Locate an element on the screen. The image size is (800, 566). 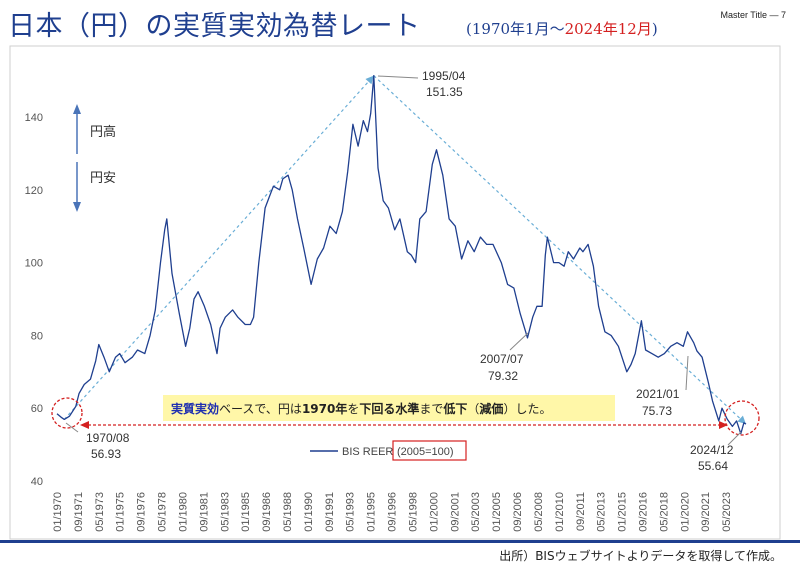
annotation-1995-value: 151.35 is located at coordinates (444, 92).